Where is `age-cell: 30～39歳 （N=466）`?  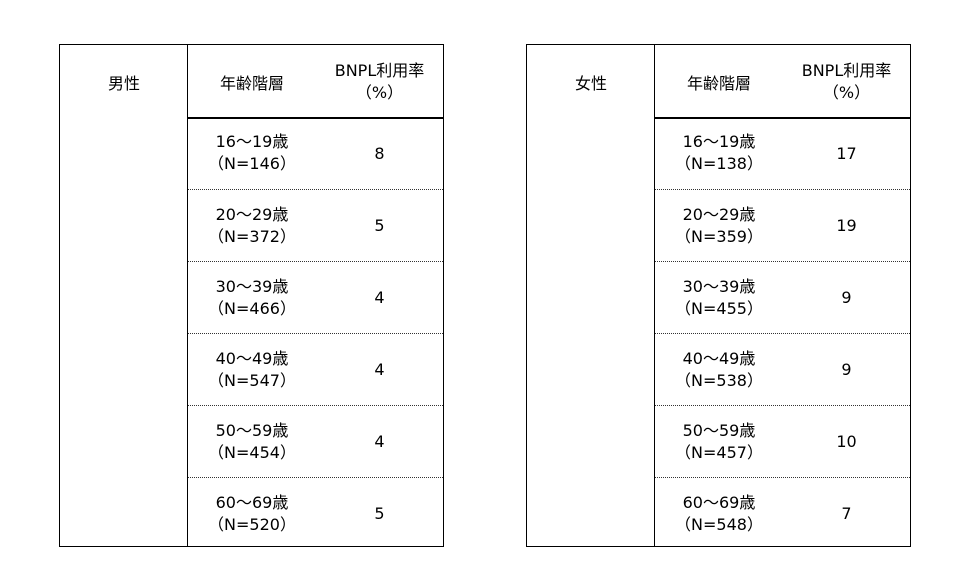
age-cell: 30～39歳 （N=466） is located at coordinates (252, 297).